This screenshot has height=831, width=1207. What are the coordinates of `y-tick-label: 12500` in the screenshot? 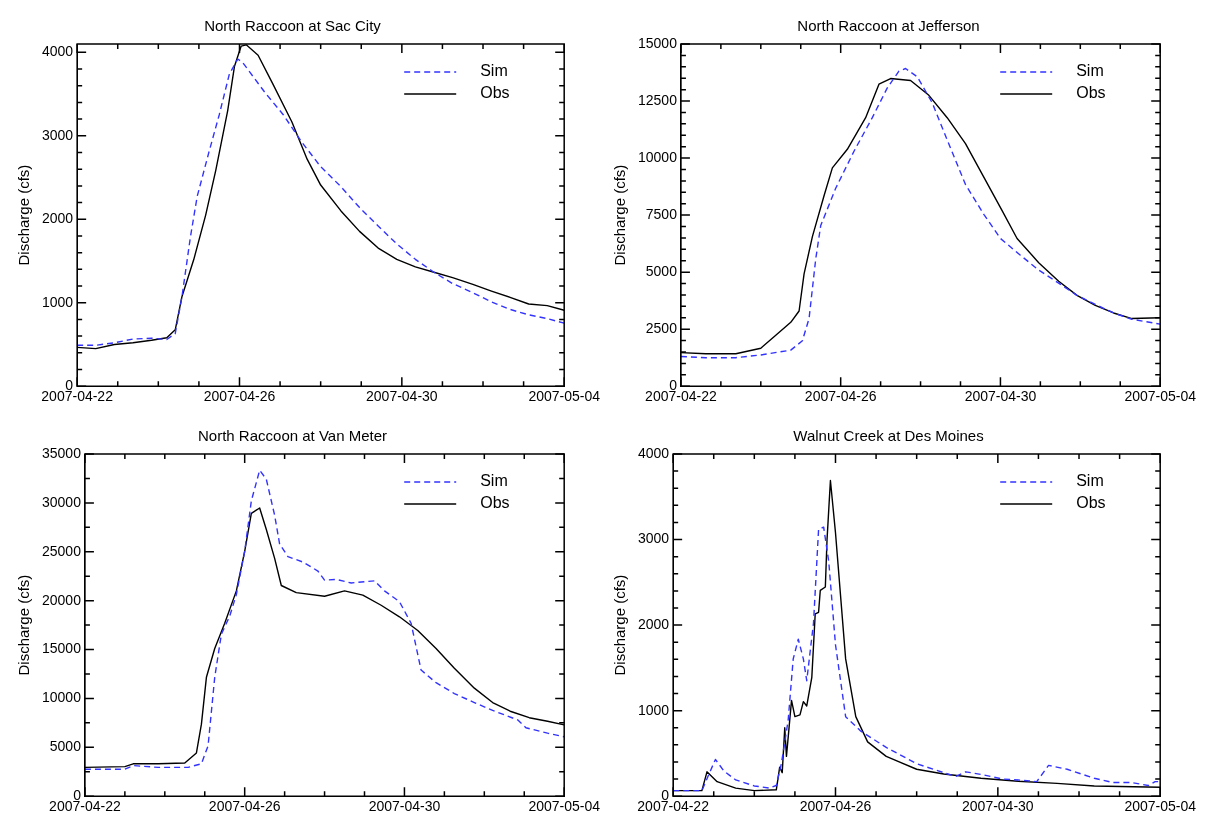 It's located at (657, 99).